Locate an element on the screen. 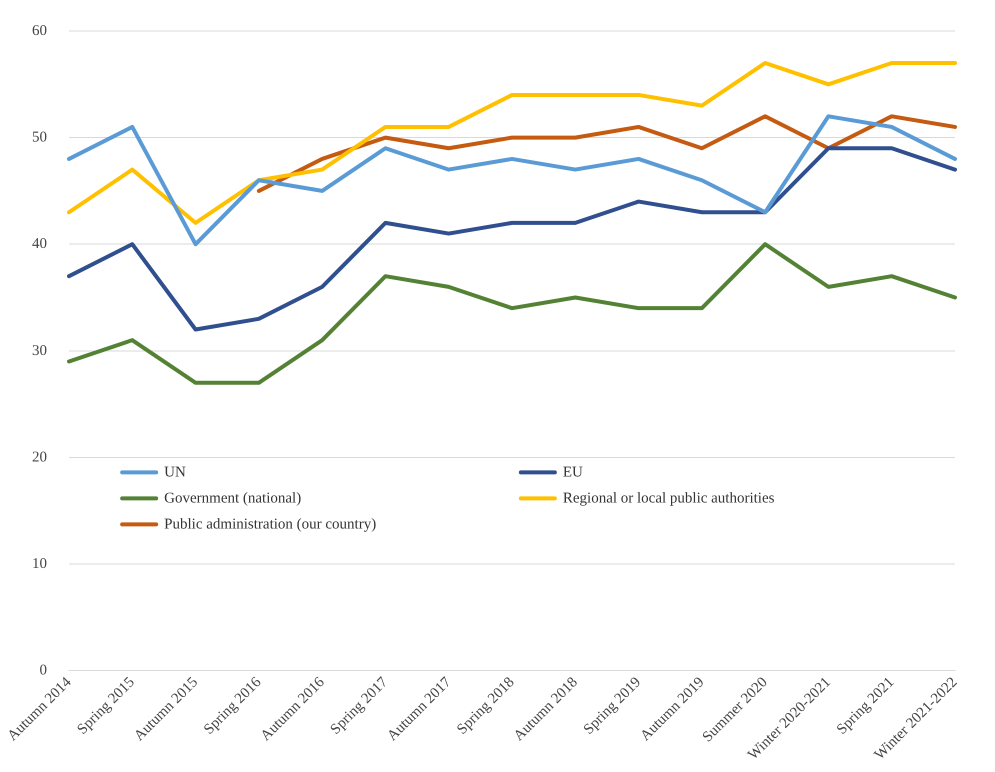 The image size is (995, 772). legend-label: UN is located at coordinates (175, 472).